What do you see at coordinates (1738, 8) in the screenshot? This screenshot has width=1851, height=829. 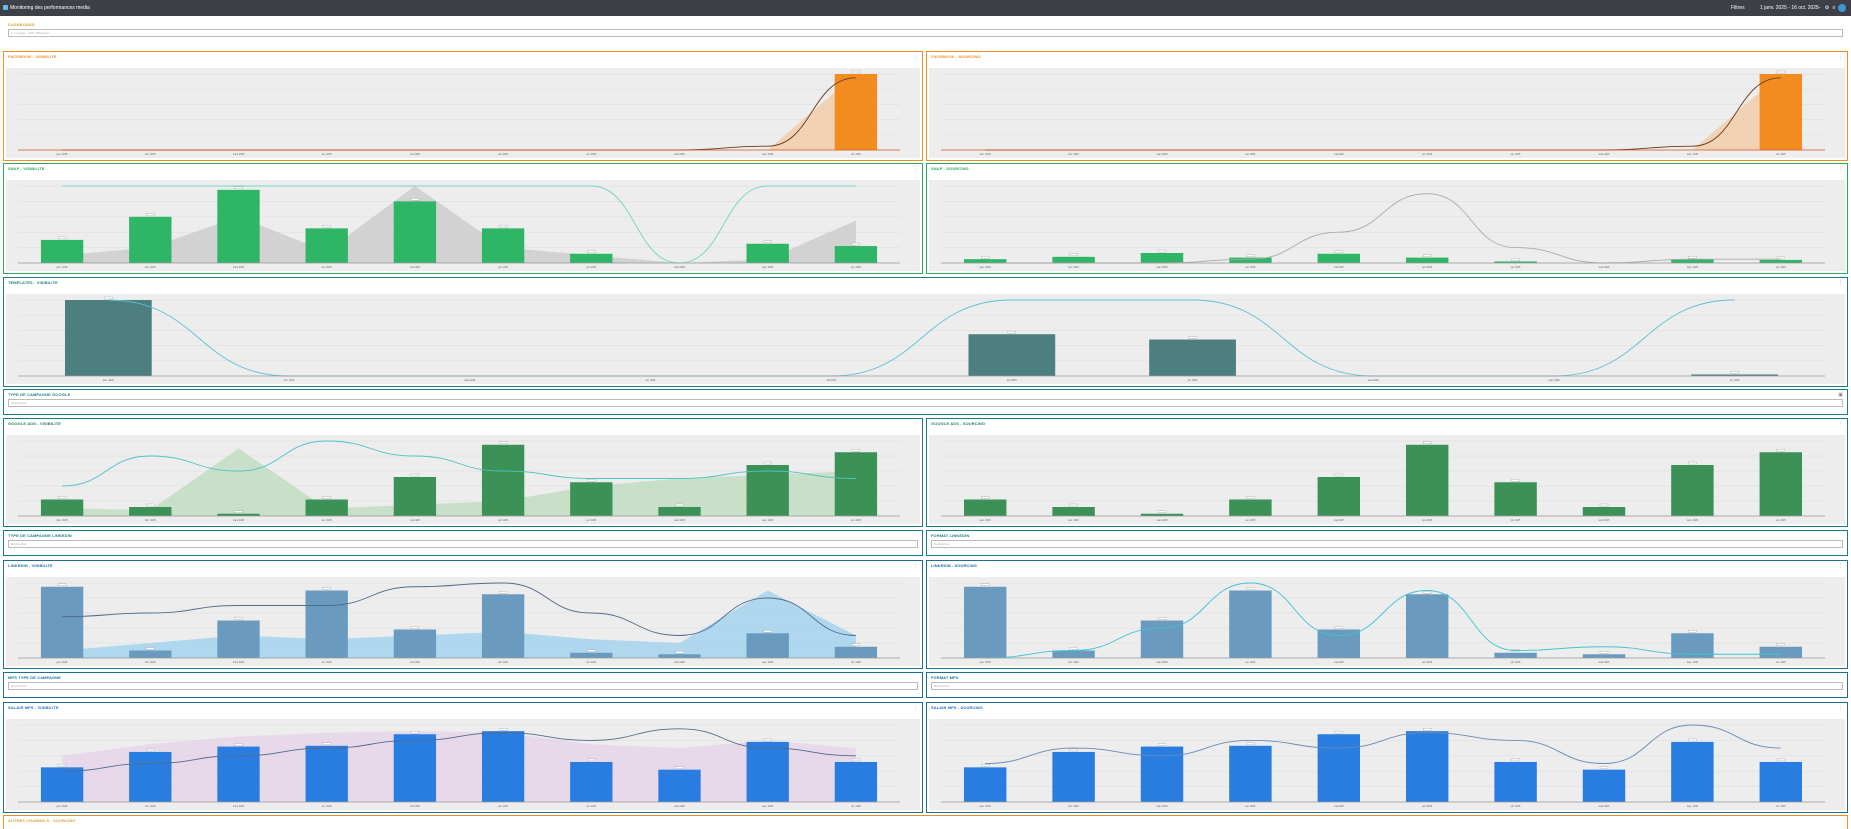 I see `filter-button: Filtres` at bounding box center [1738, 8].